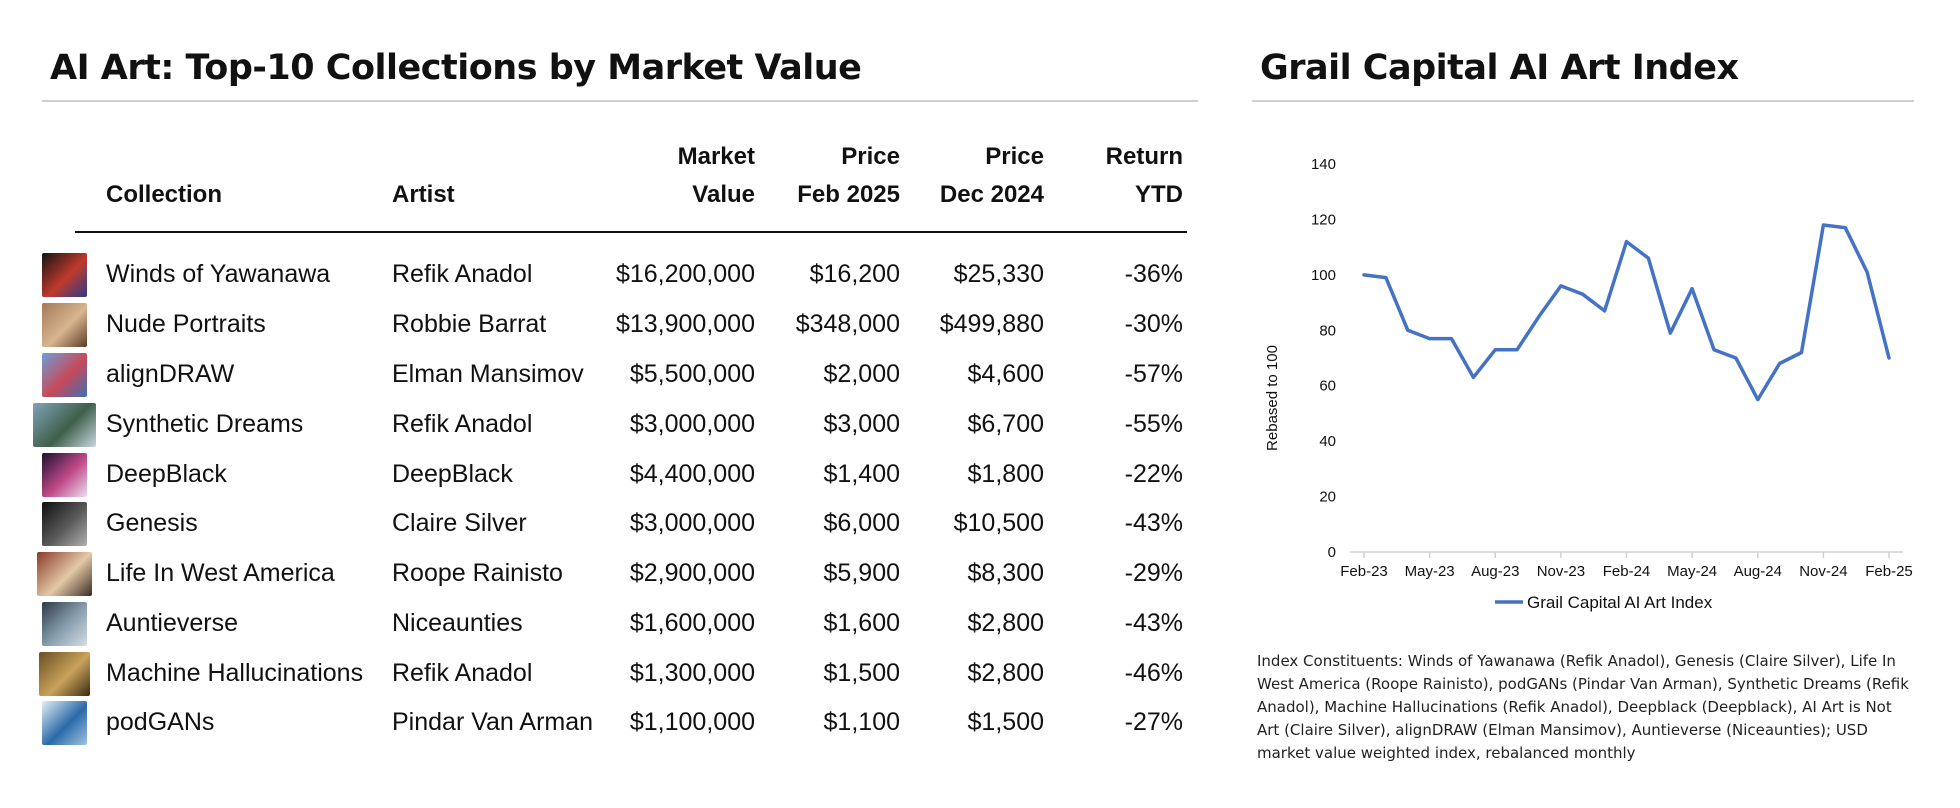 Image resolution: width=1960 pixels, height=808 pixels. What do you see at coordinates (1758, 571) in the screenshot?
I see `x-tick-label: Aug-24` at bounding box center [1758, 571].